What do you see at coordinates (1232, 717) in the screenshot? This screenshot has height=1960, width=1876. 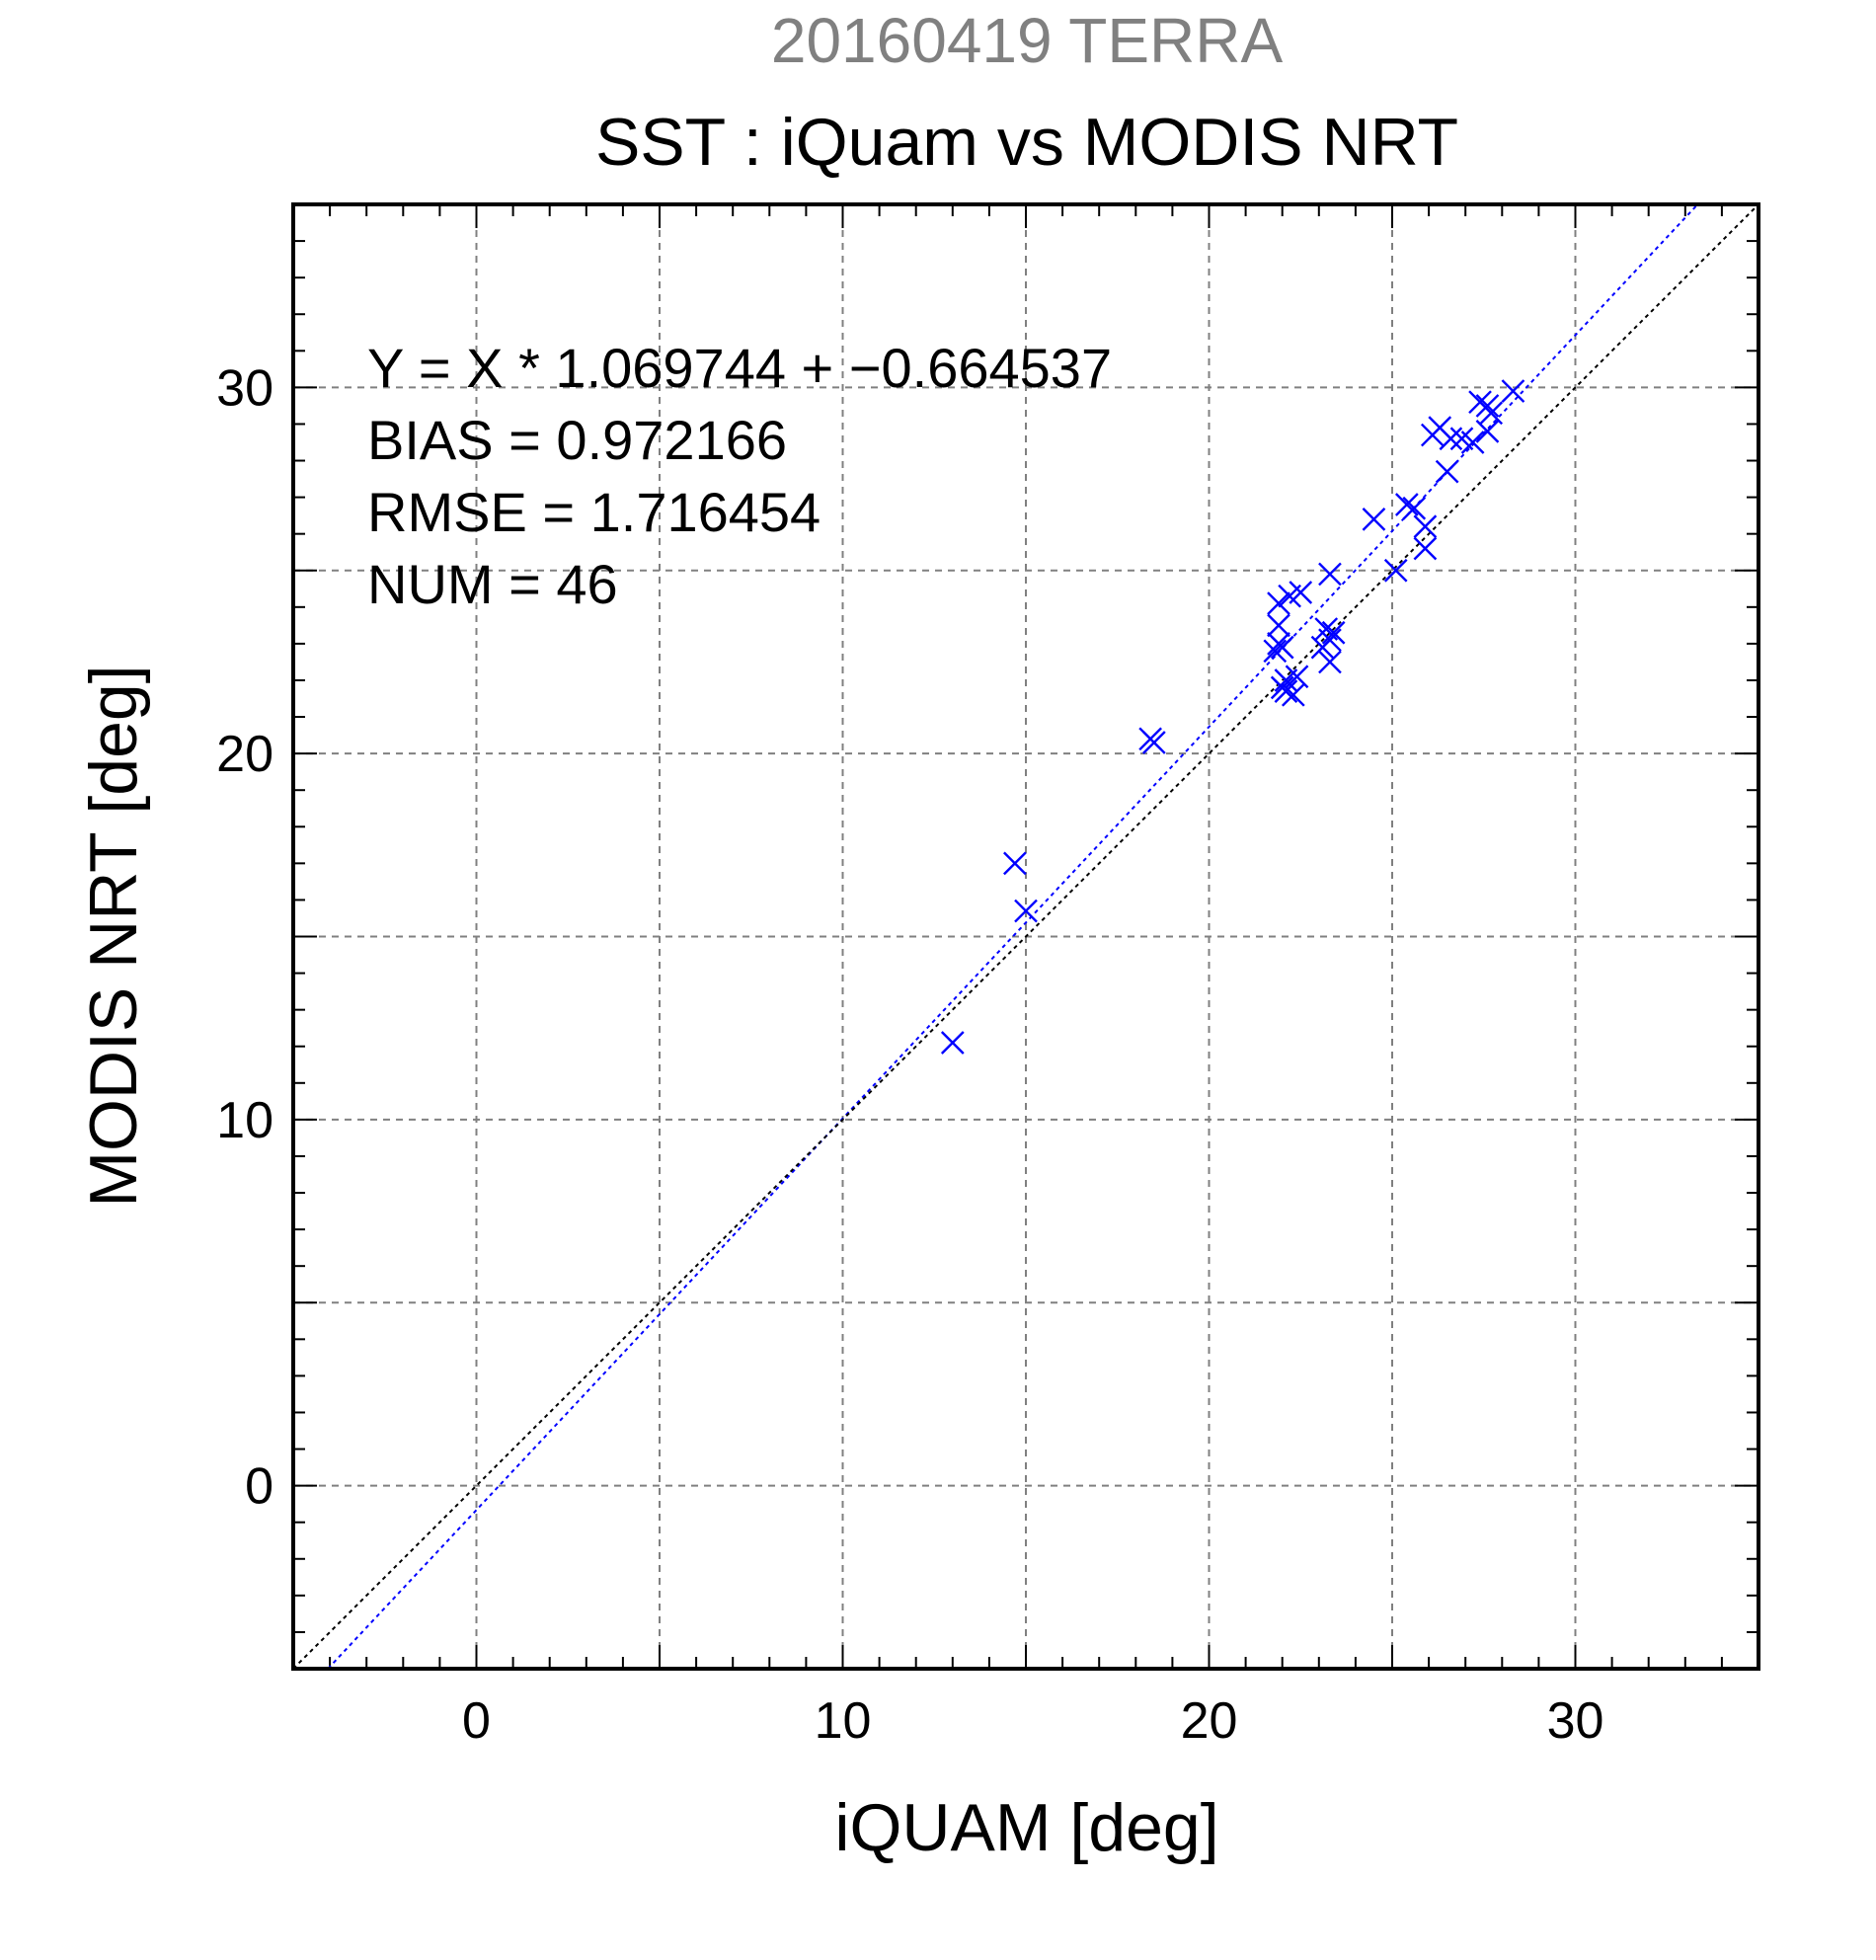 I see `data-points` at bounding box center [1232, 717].